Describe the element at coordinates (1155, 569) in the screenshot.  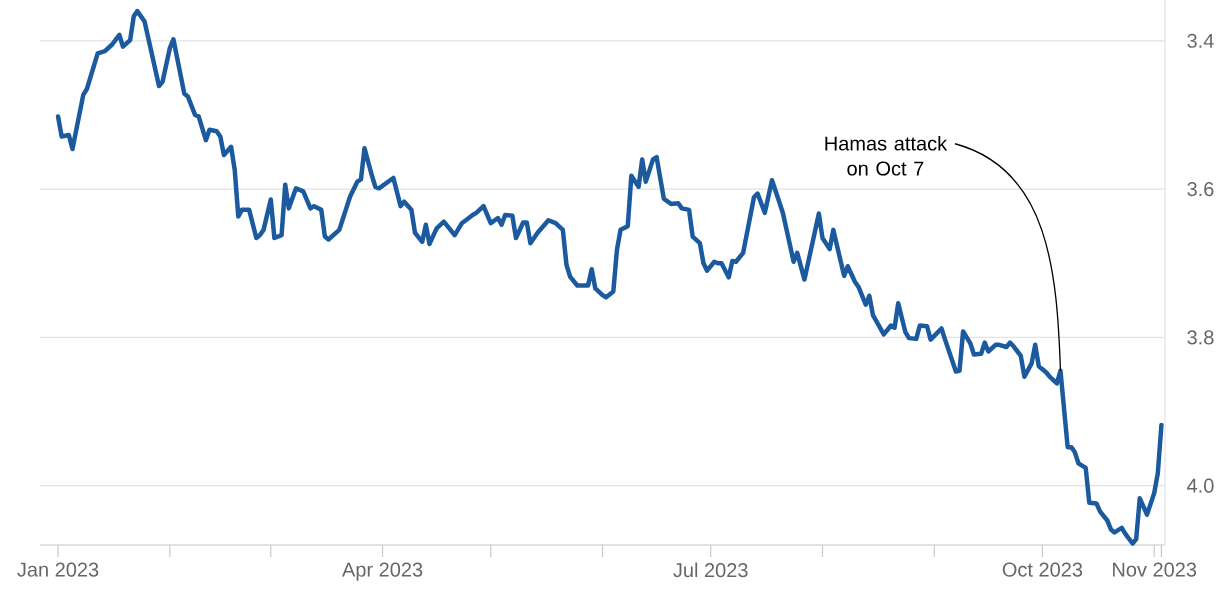
I see `x-tick-label: Nov 2023` at that location.